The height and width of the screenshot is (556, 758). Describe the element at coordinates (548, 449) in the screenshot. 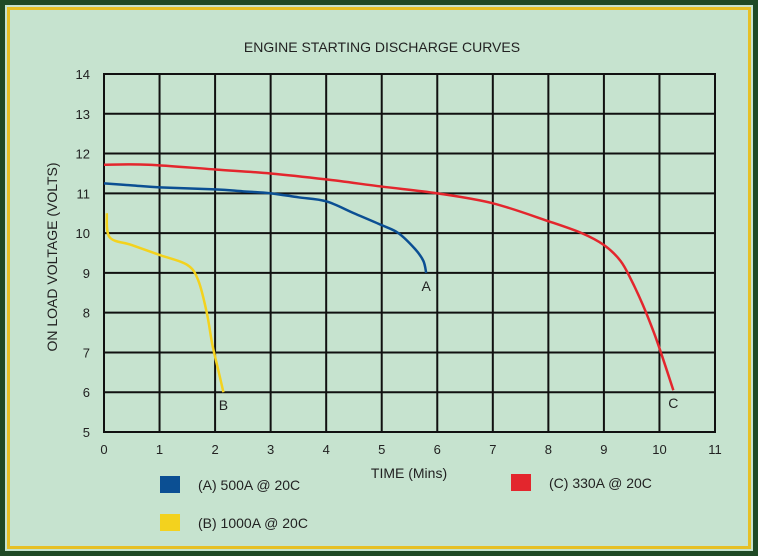

I see `x-tick-label: 8` at that location.